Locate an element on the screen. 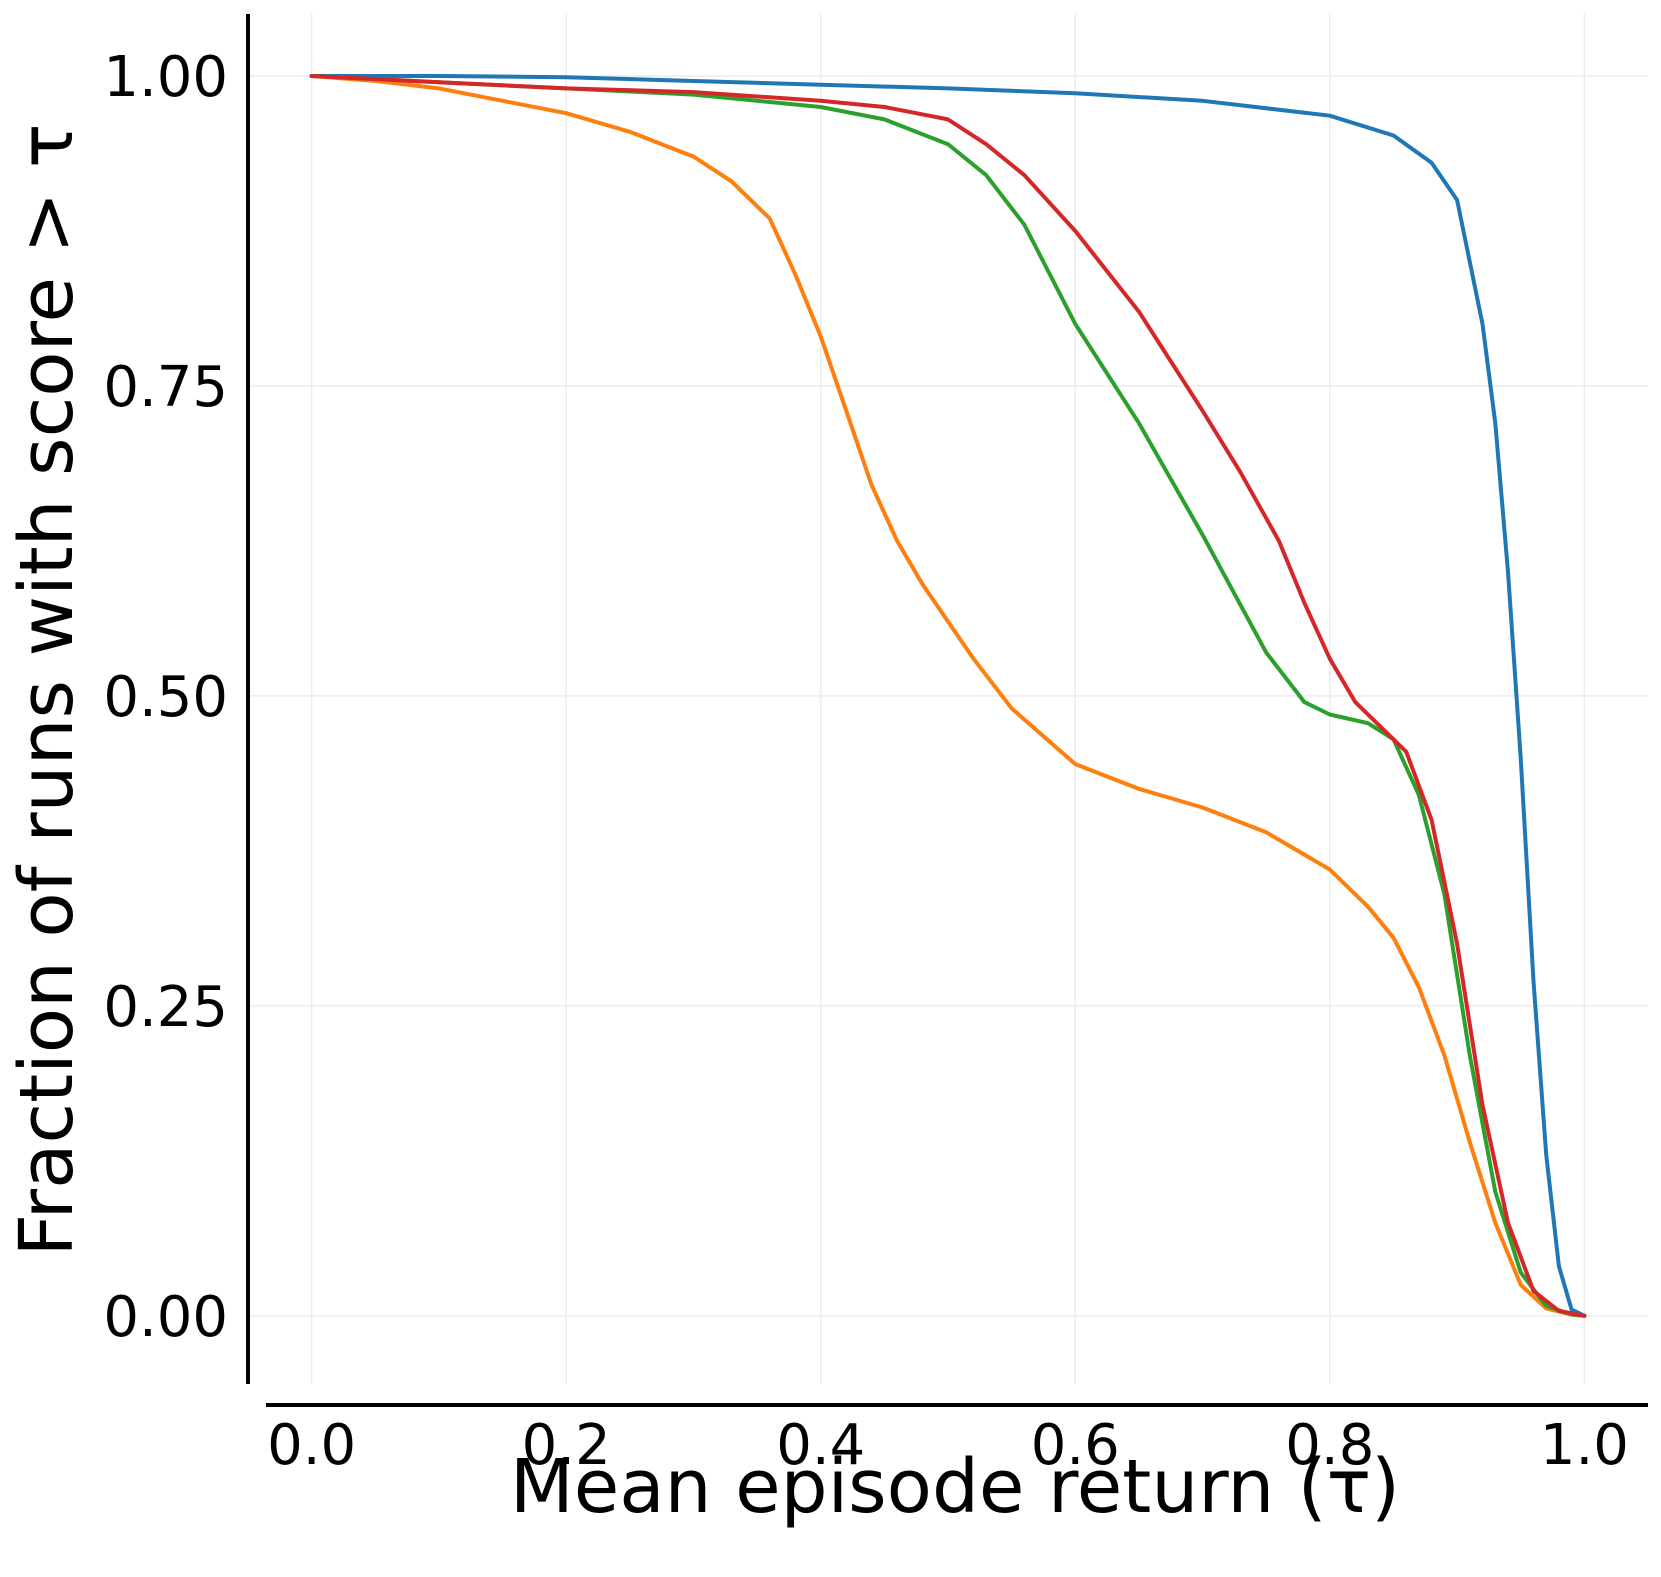 The height and width of the screenshot is (1577, 1661). x-tick-label: 0.6 is located at coordinates (1075, 1445).